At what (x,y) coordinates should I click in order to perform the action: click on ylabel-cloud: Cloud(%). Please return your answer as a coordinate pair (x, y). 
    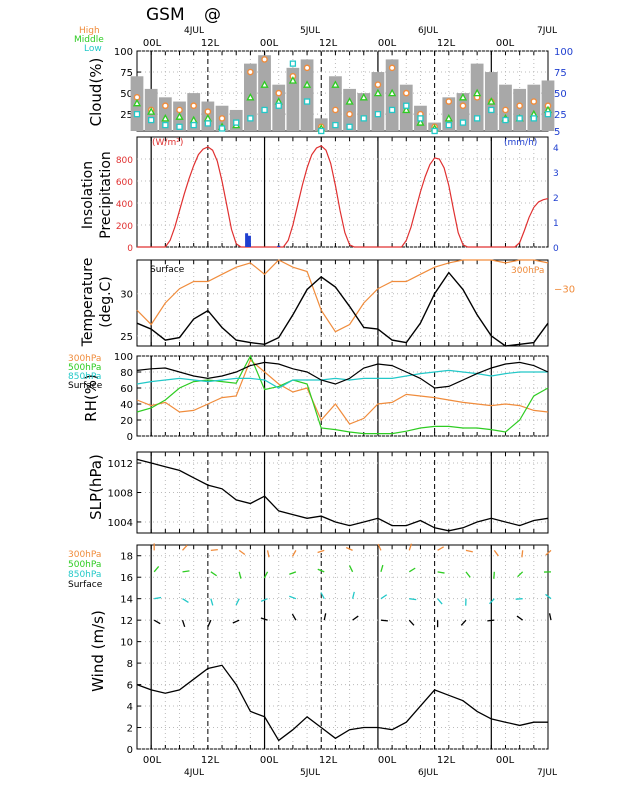
    Looking at the image, I should click on (96, 92).